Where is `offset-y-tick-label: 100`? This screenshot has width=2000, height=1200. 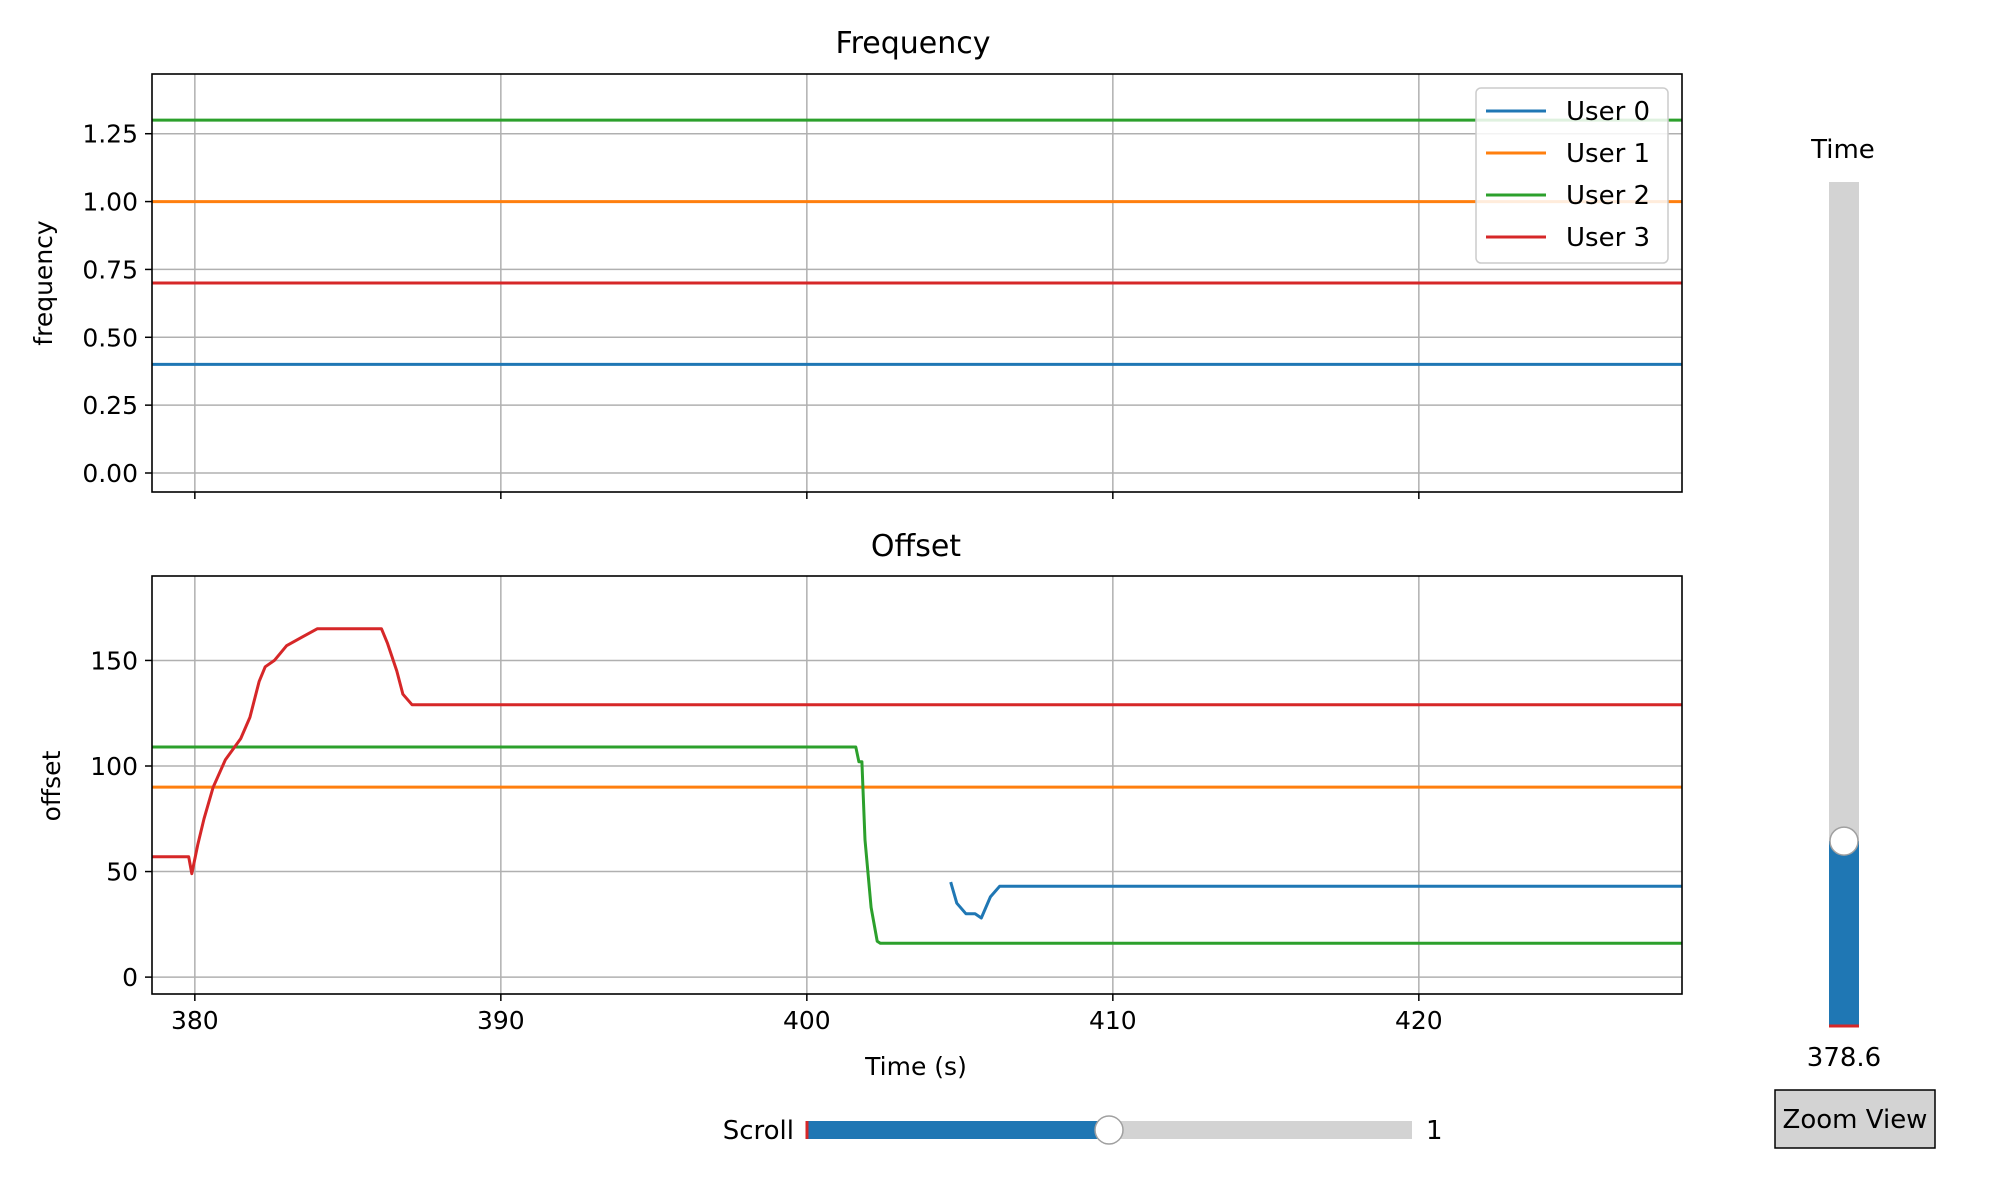
offset-y-tick-label: 100 is located at coordinates (114, 766).